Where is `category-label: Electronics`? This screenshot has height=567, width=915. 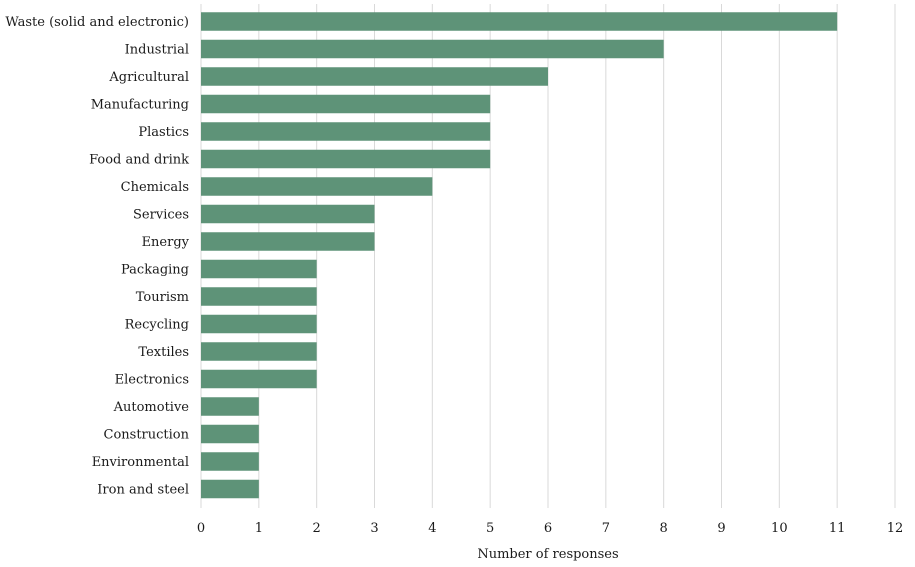
category-label: Electronics is located at coordinates (152, 380).